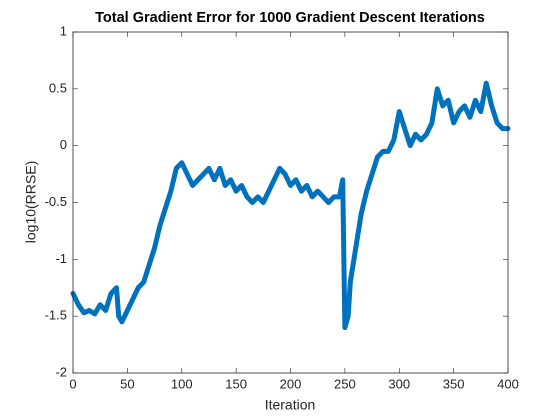 This screenshot has height=420, width=560. What do you see at coordinates (345, 383) in the screenshot?
I see `x-tick-label: 250` at bounding box center [345, 383].